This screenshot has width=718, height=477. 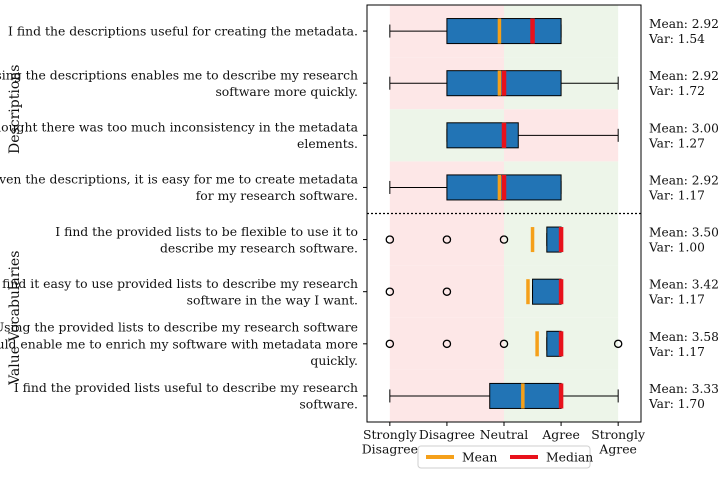 I want to click on item-stat-line: Mean: 3.42, so click(x=683, y=285).